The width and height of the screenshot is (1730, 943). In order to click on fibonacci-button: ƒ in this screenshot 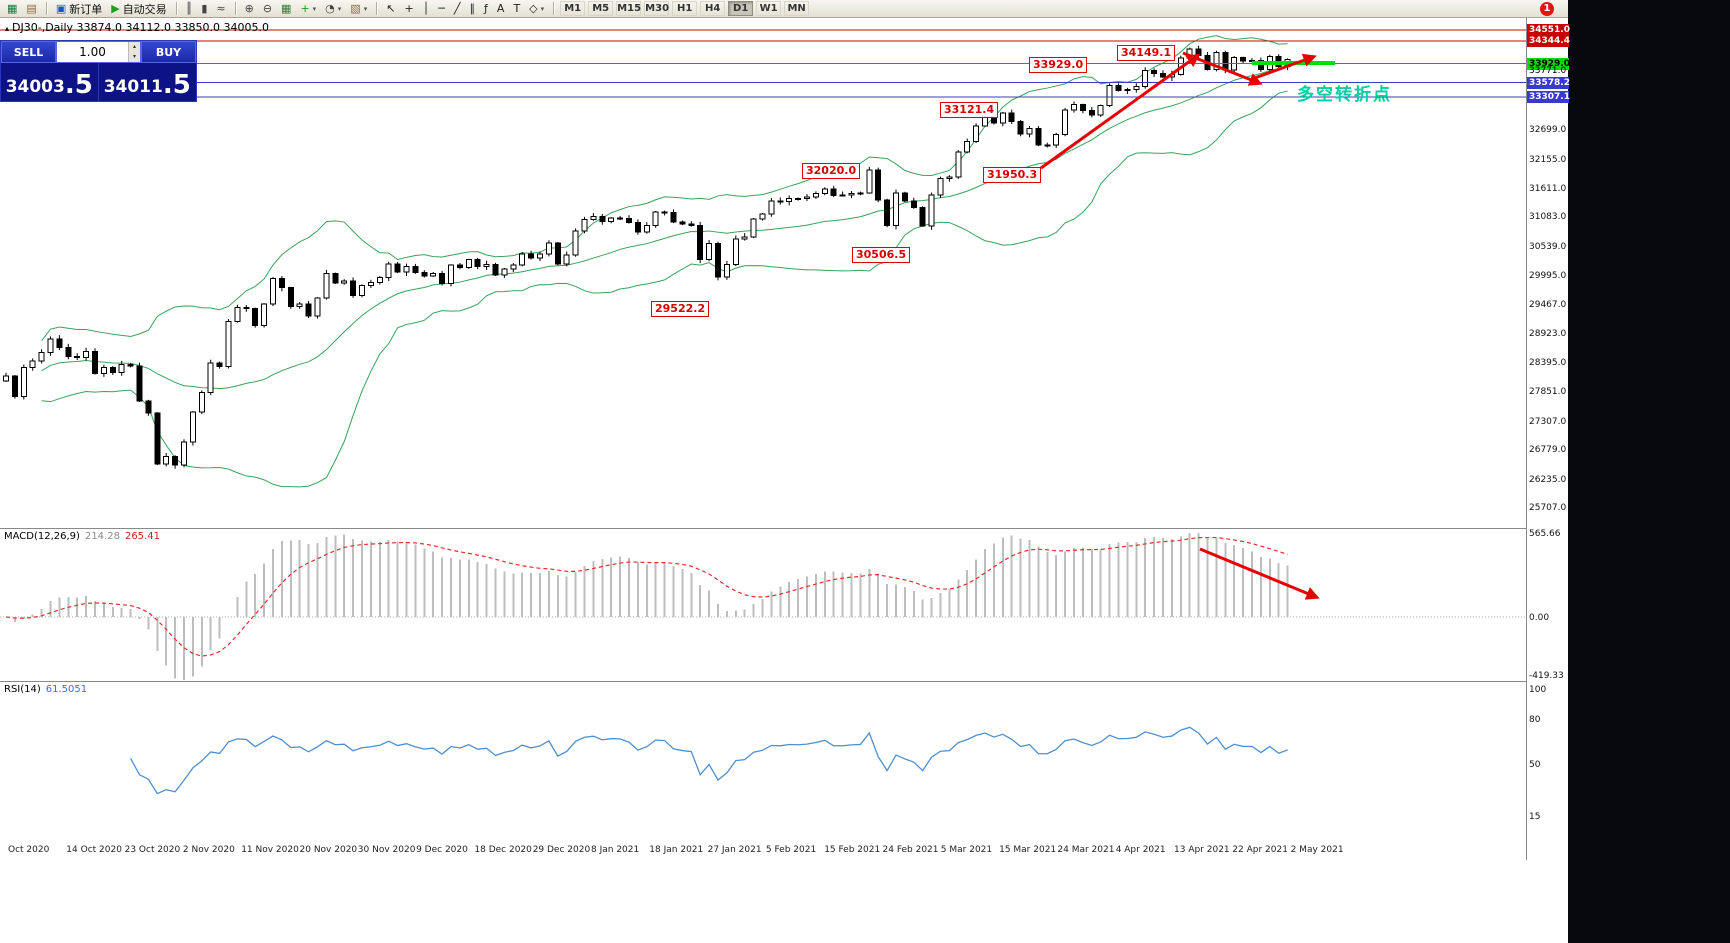, I will do `click(486, 9)`.